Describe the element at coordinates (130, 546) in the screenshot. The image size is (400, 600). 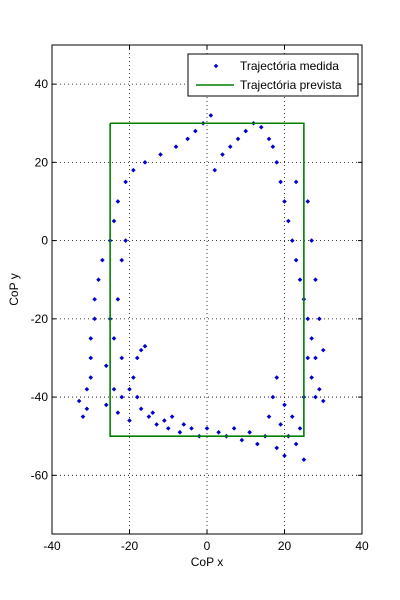
I see `x-tick-label: -20` at that location.